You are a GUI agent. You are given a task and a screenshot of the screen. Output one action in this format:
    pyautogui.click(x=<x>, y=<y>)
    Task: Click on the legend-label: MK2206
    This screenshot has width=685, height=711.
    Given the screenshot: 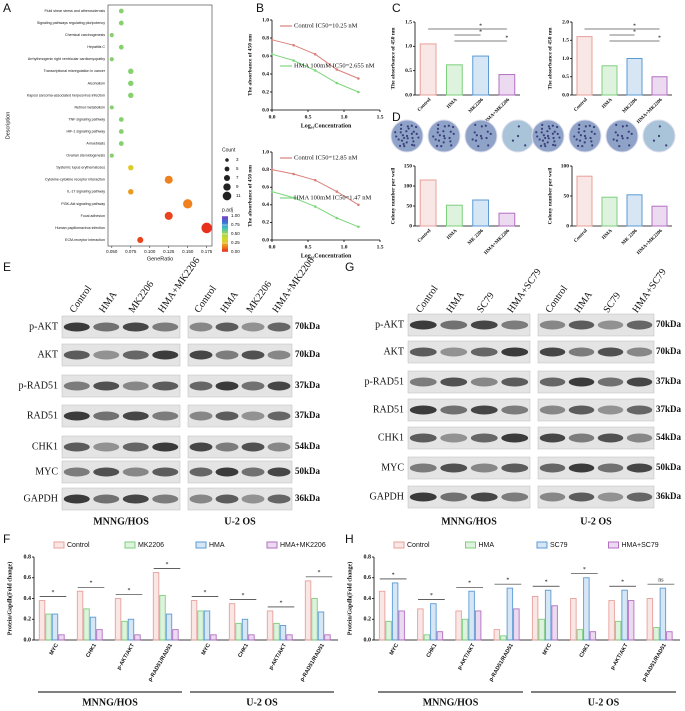 What is the action you would take?
    pyautogui.click(x=151, y=545)
    